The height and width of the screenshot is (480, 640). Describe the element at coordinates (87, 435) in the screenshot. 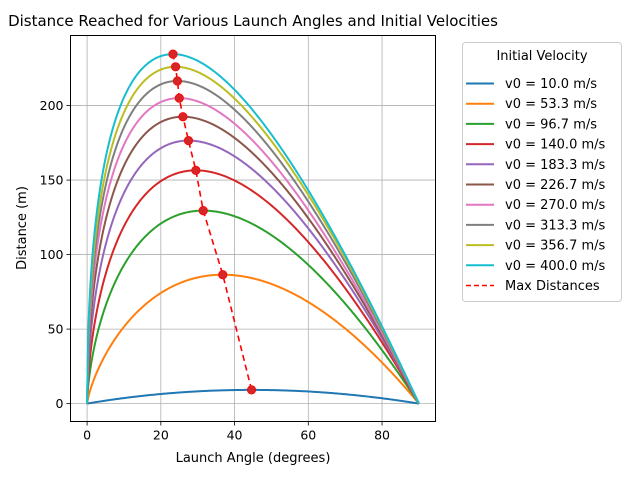

I see `x-tick-label: 0` at that location.